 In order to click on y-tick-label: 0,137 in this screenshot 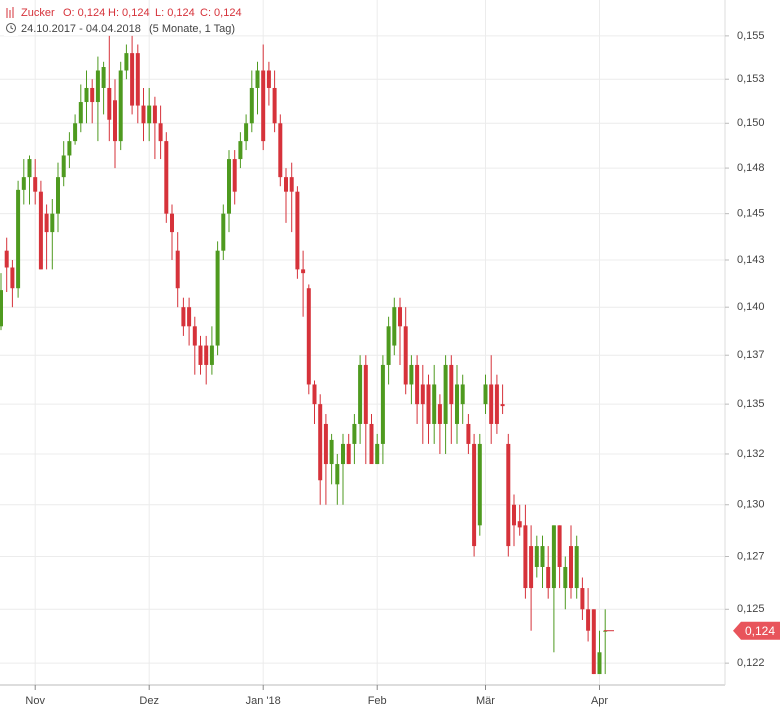, I will do `click(751, 355)`.